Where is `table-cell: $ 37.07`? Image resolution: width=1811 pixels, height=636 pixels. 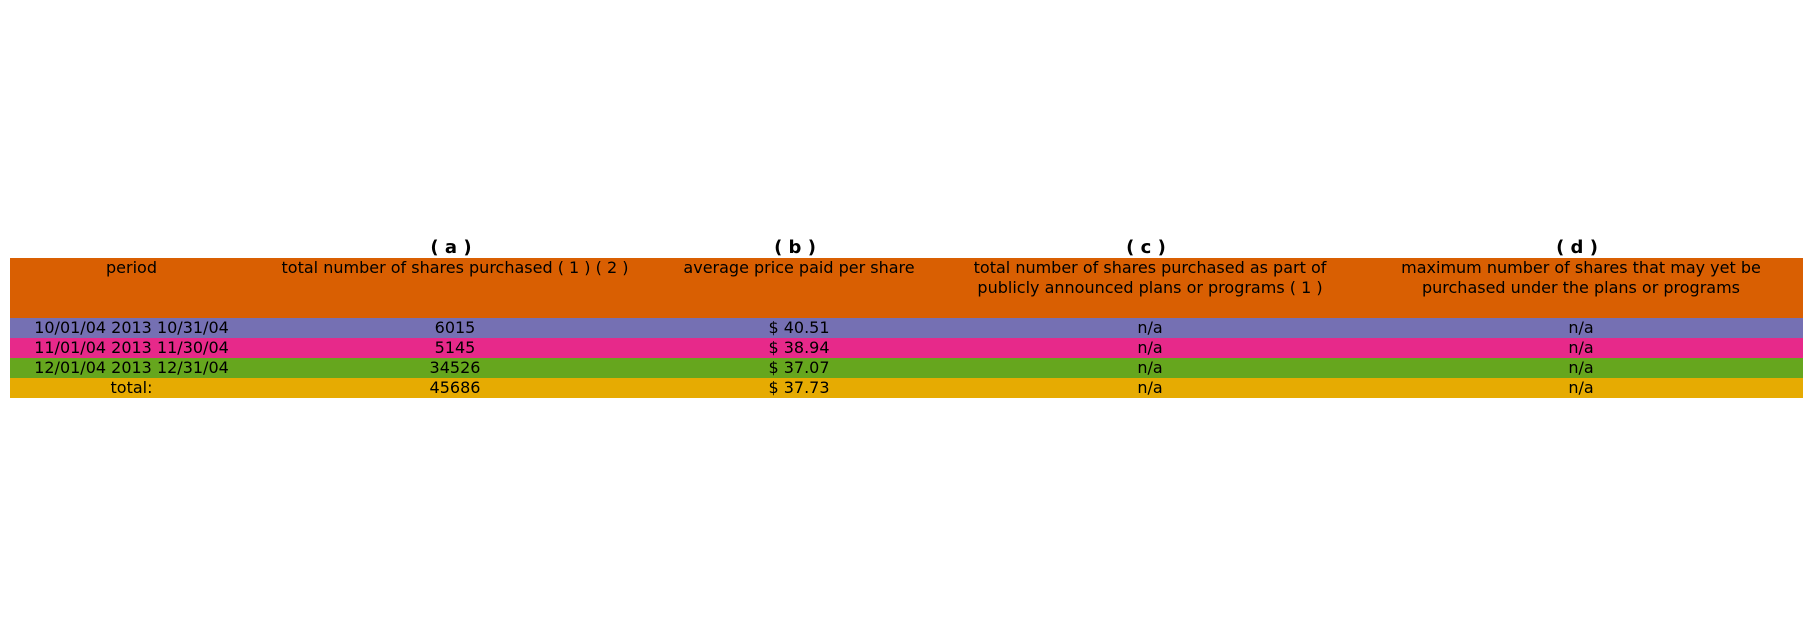 table-cell: $ 37.07 is located at coordinates (799, 367).